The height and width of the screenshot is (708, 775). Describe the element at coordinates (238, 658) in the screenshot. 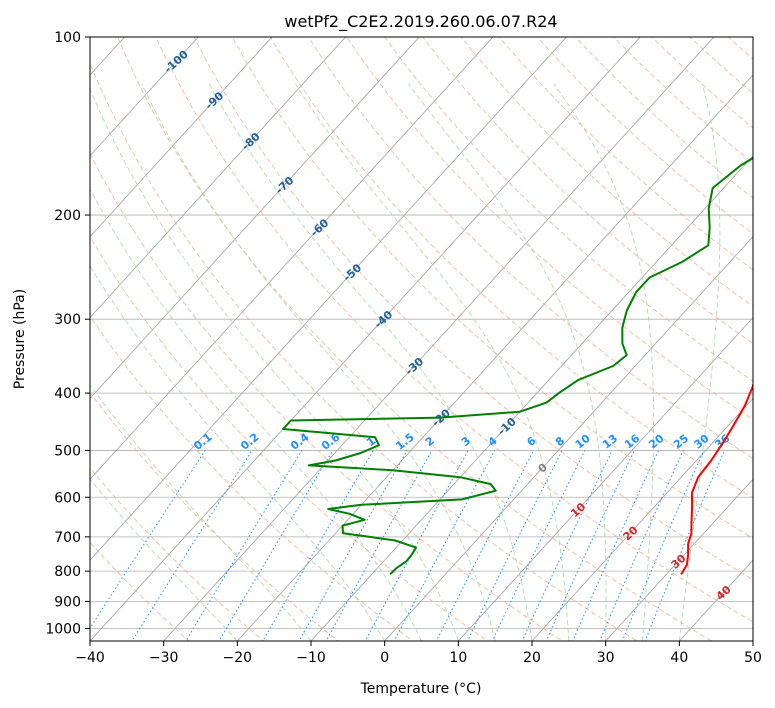

I see `x-tick-label: −20` at that location.